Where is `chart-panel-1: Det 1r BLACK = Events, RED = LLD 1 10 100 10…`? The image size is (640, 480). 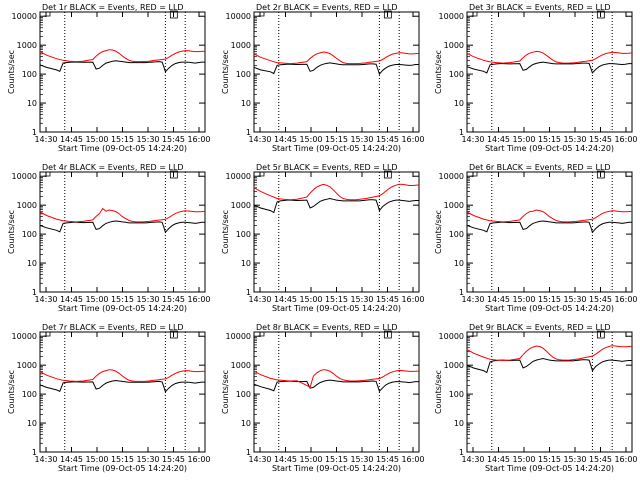 chart-panel-1: Det 1r BLACK = Events, RED = LLD 1 10 100 10… is located at coordinates (109, 78).